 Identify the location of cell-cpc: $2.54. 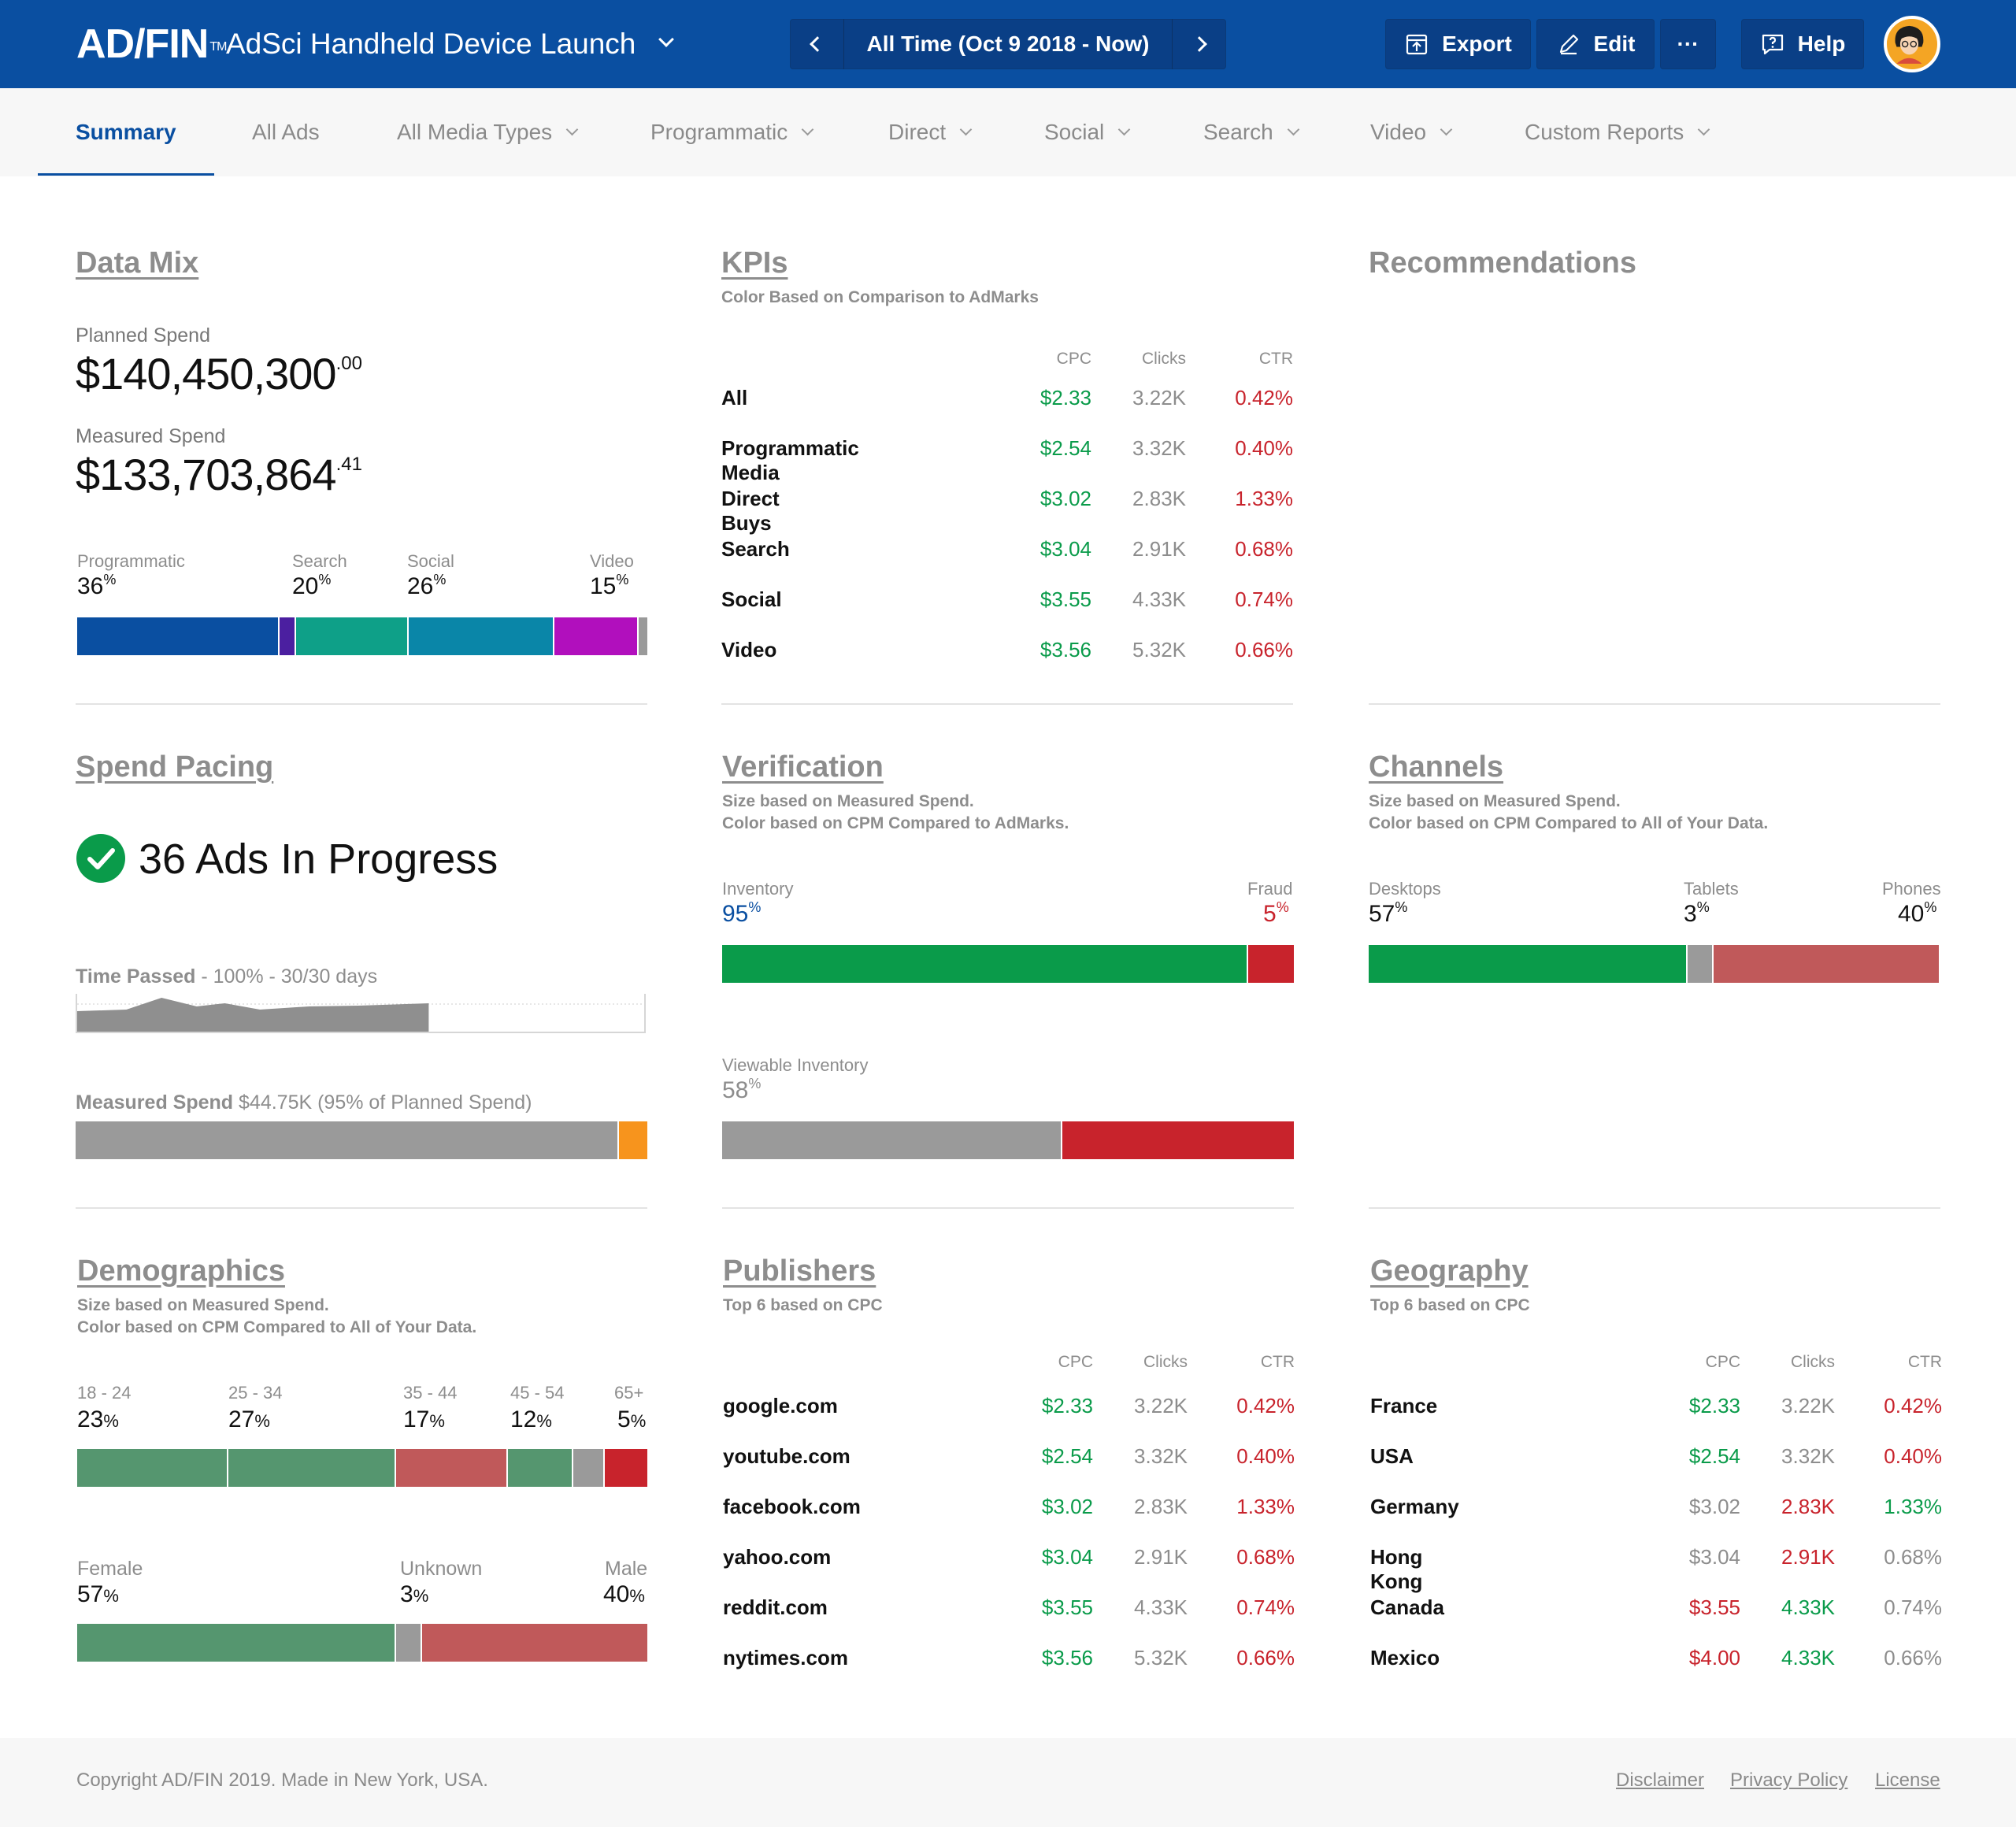
(1714, 1456).